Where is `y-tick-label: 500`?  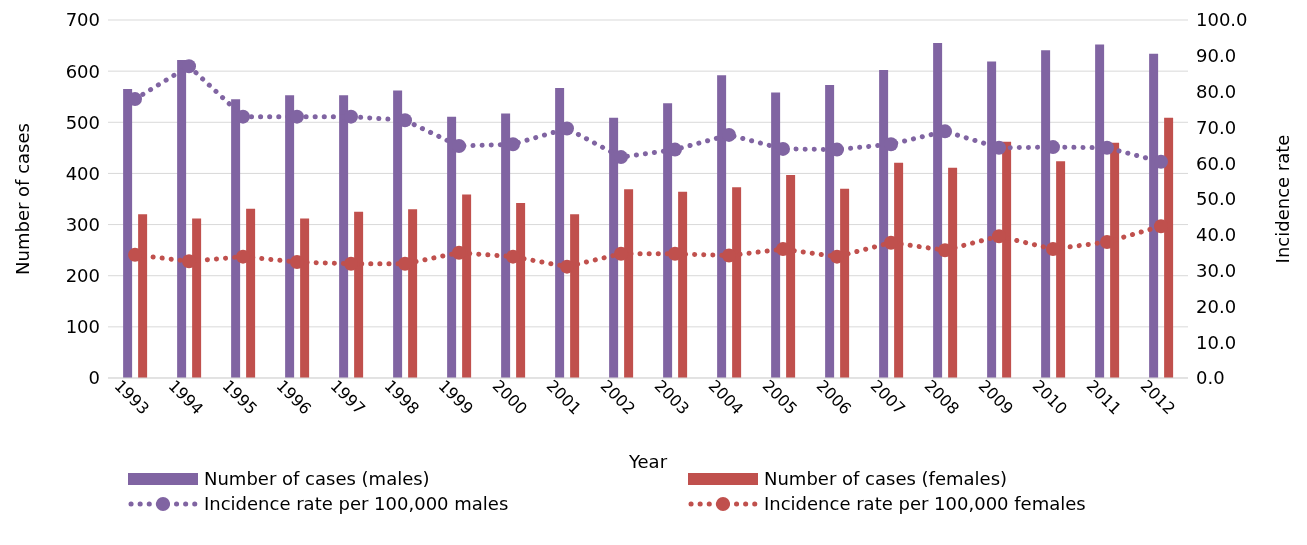 y-tick-label: 500 is located at coordinates (82, 122).